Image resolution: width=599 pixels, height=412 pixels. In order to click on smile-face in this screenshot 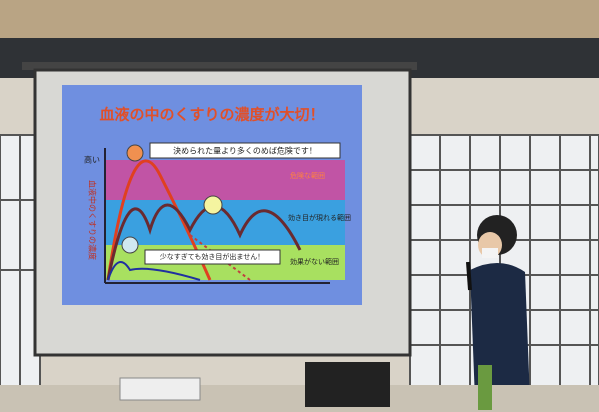, I will do `click(213, 205)`.